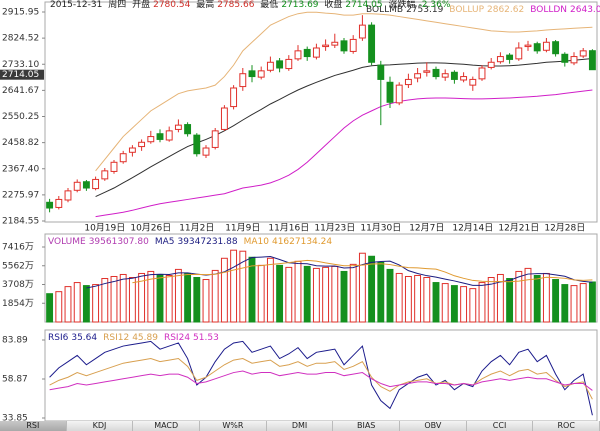 This screenshot has width=600, height=431. What do you see at coordinates (33, 426) in the screenshot?
I see `indicator-tab: RSI` at bounding box center [33, 426].